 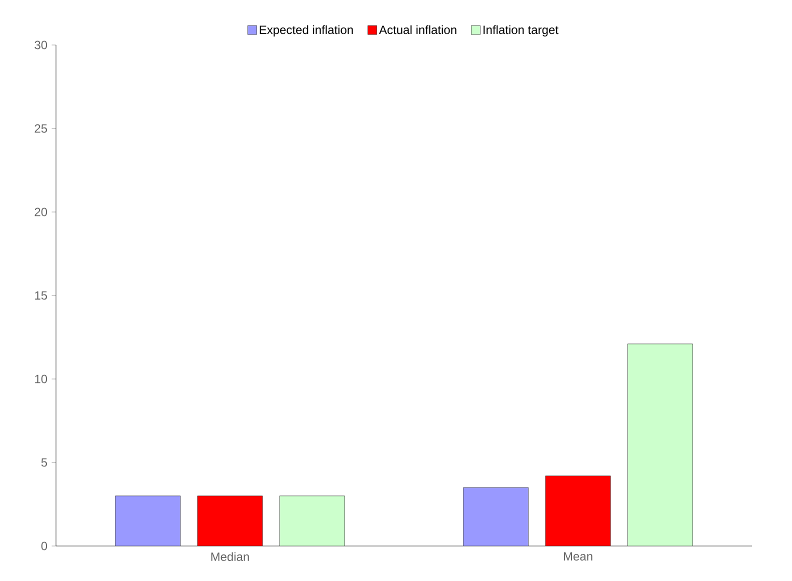 I want to click on y-tick-label: 0, so click(x=44, y=546).